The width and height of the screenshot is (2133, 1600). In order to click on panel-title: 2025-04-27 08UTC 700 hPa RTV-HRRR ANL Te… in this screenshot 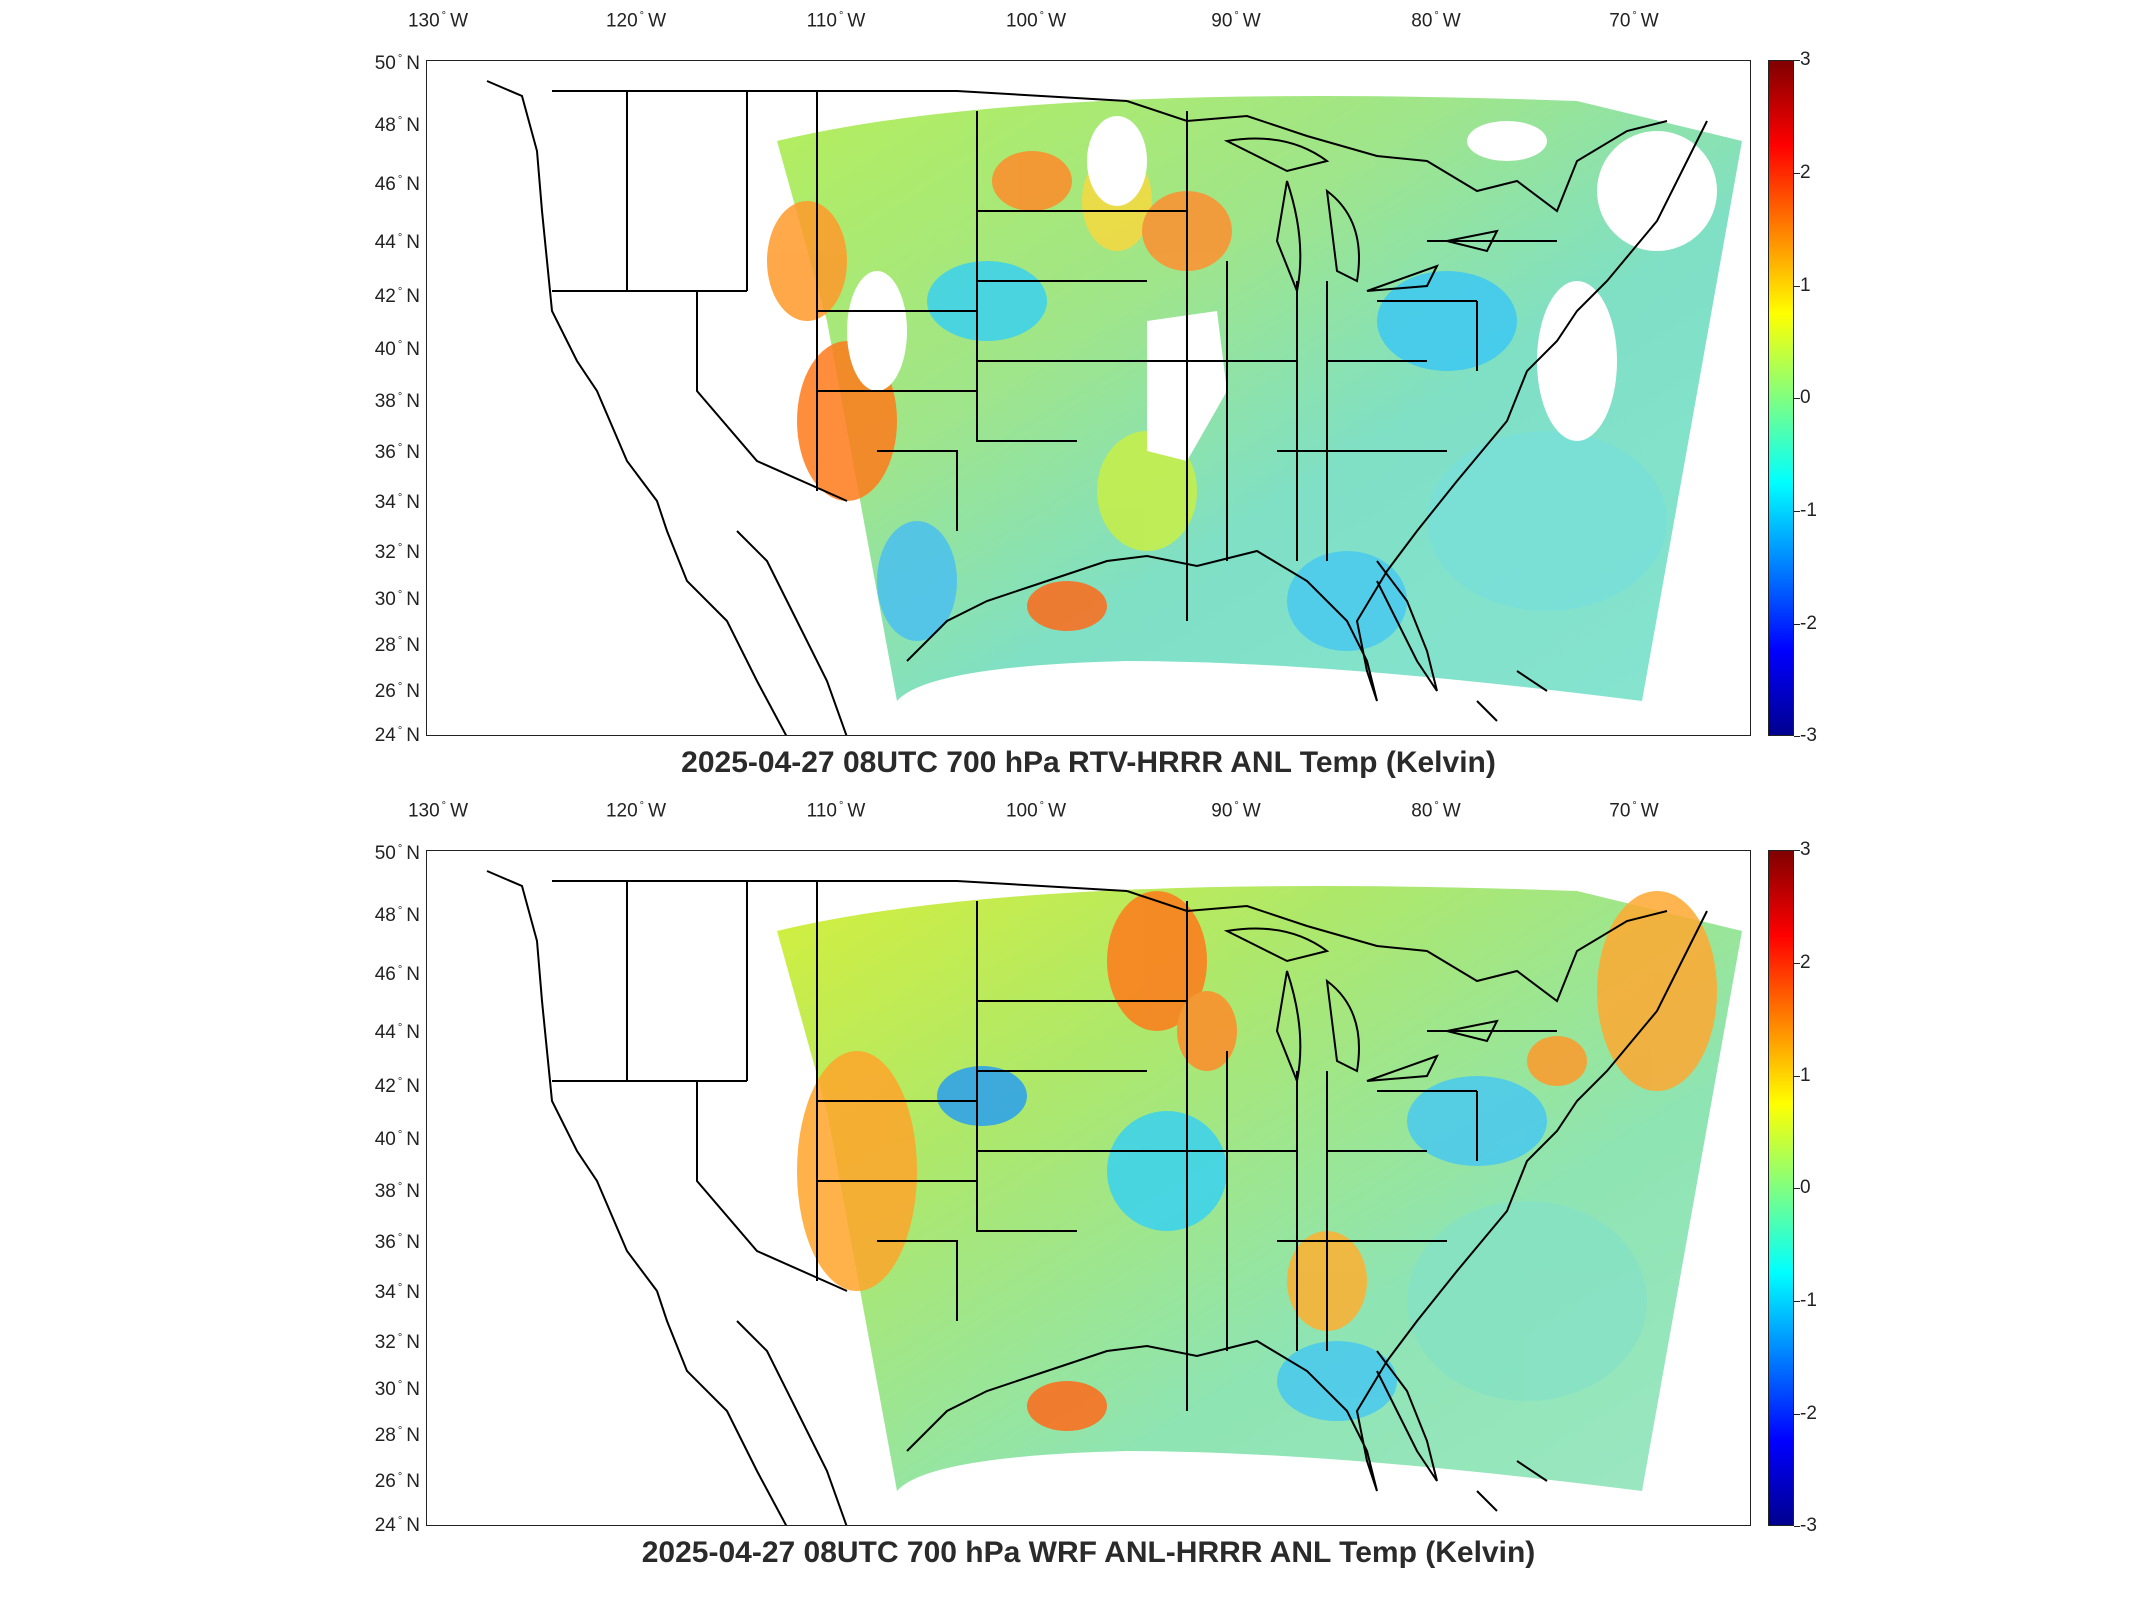, I will do `click(1088, 762)`.